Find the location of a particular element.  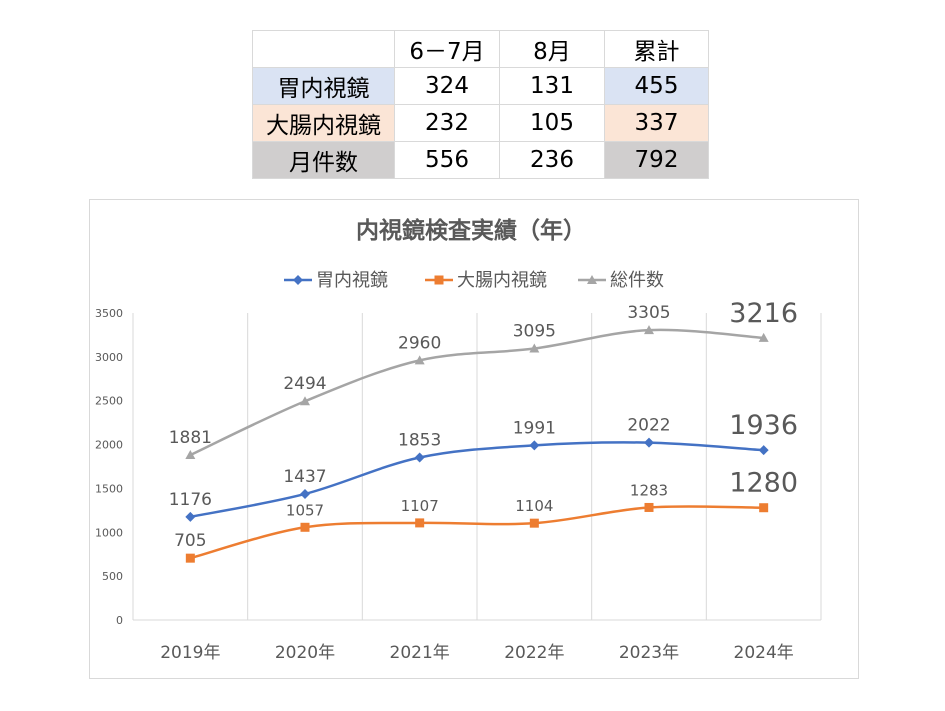

data-label: 1057 is located at coordinates (305, 510).